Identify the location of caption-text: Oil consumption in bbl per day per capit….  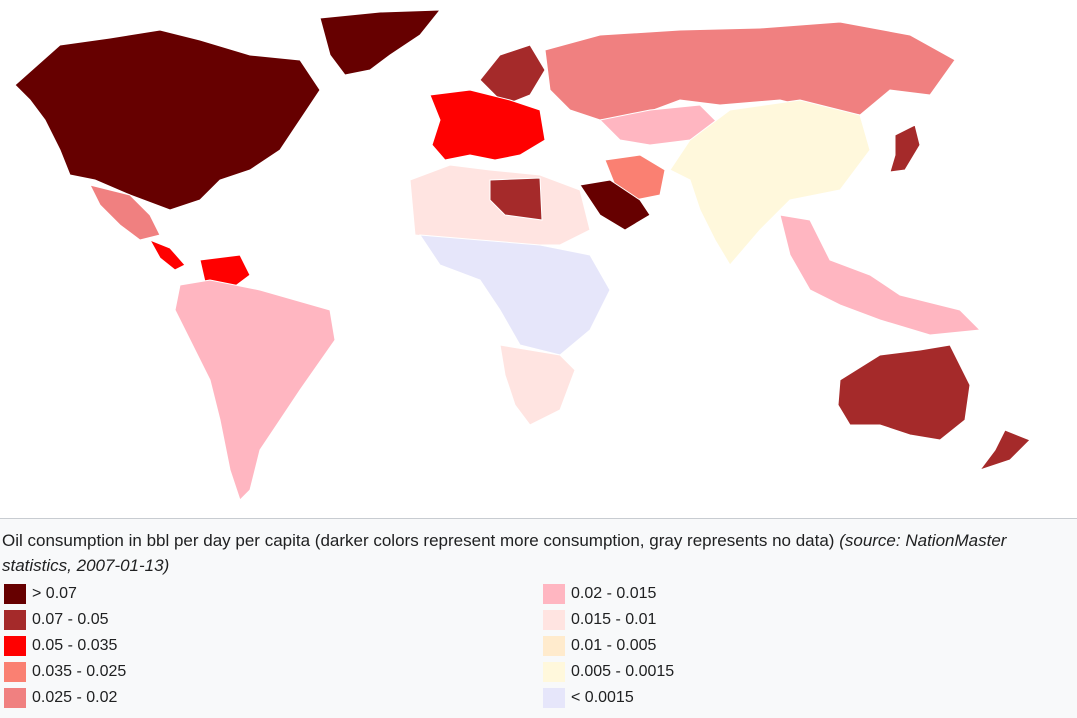
(418, 540).